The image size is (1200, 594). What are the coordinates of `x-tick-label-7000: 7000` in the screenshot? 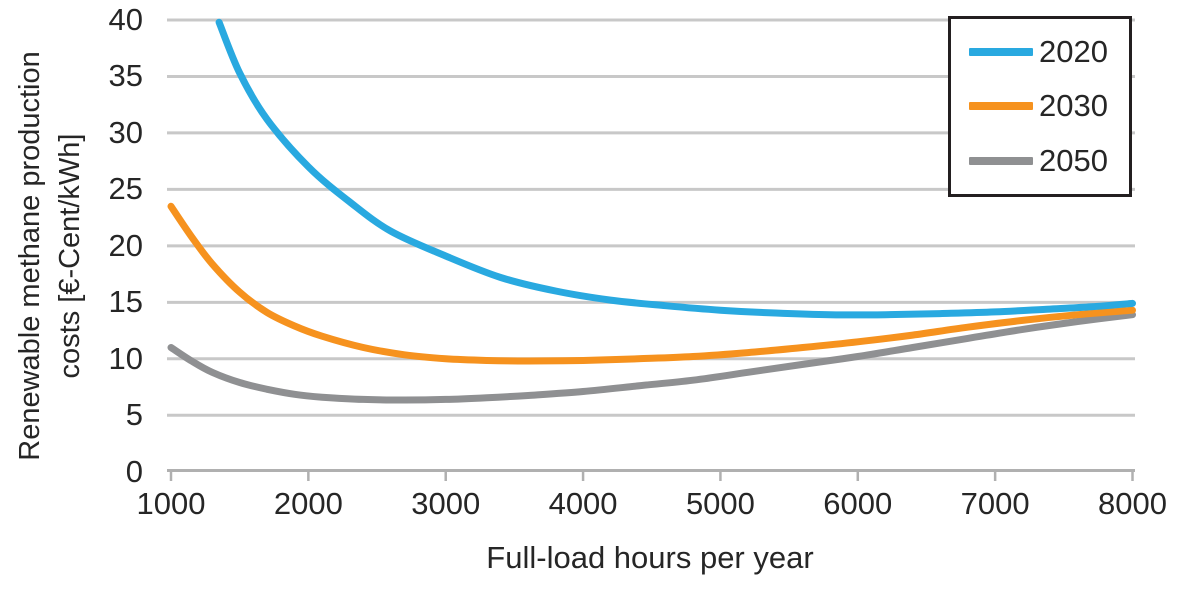 It's located at (995, 503).